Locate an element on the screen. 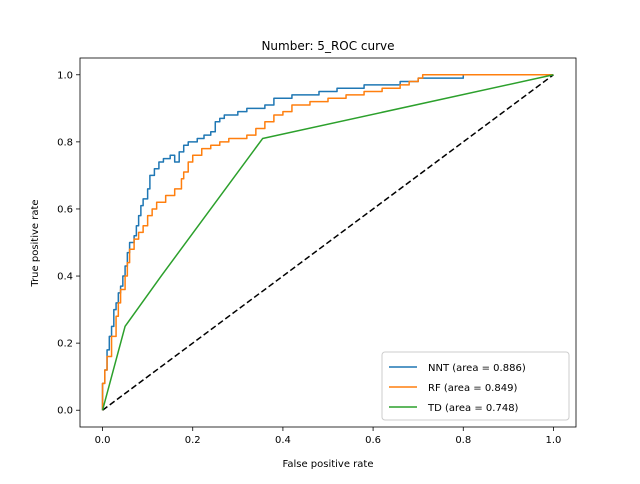 The width and height of the screenshot is (640, 484). y-tick-label: 0.4 is located at coordinates (65, 277).